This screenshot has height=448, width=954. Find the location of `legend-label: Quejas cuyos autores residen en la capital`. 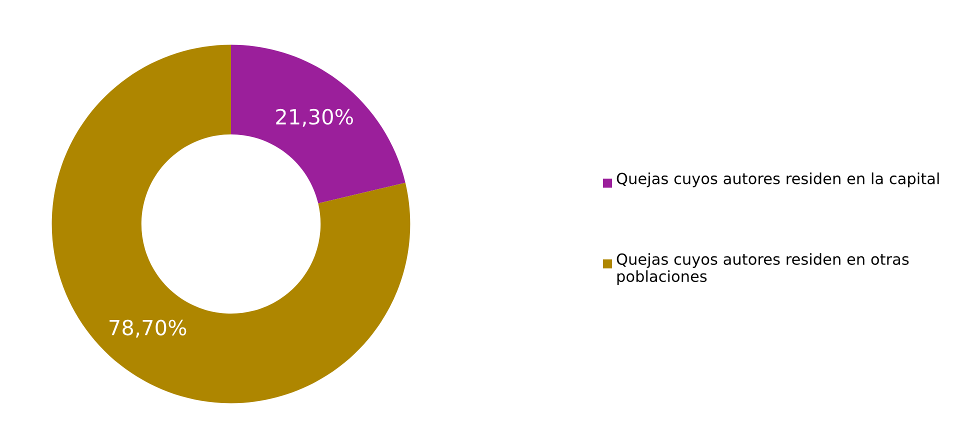

legend-label: Quejas cuyos autores residen en la capital is located at coordinates (777, 180).